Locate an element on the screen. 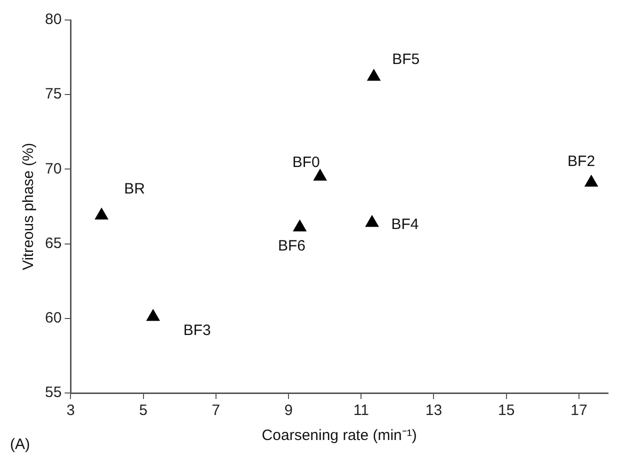  annotation: BR is located at coordinates (135, 189).